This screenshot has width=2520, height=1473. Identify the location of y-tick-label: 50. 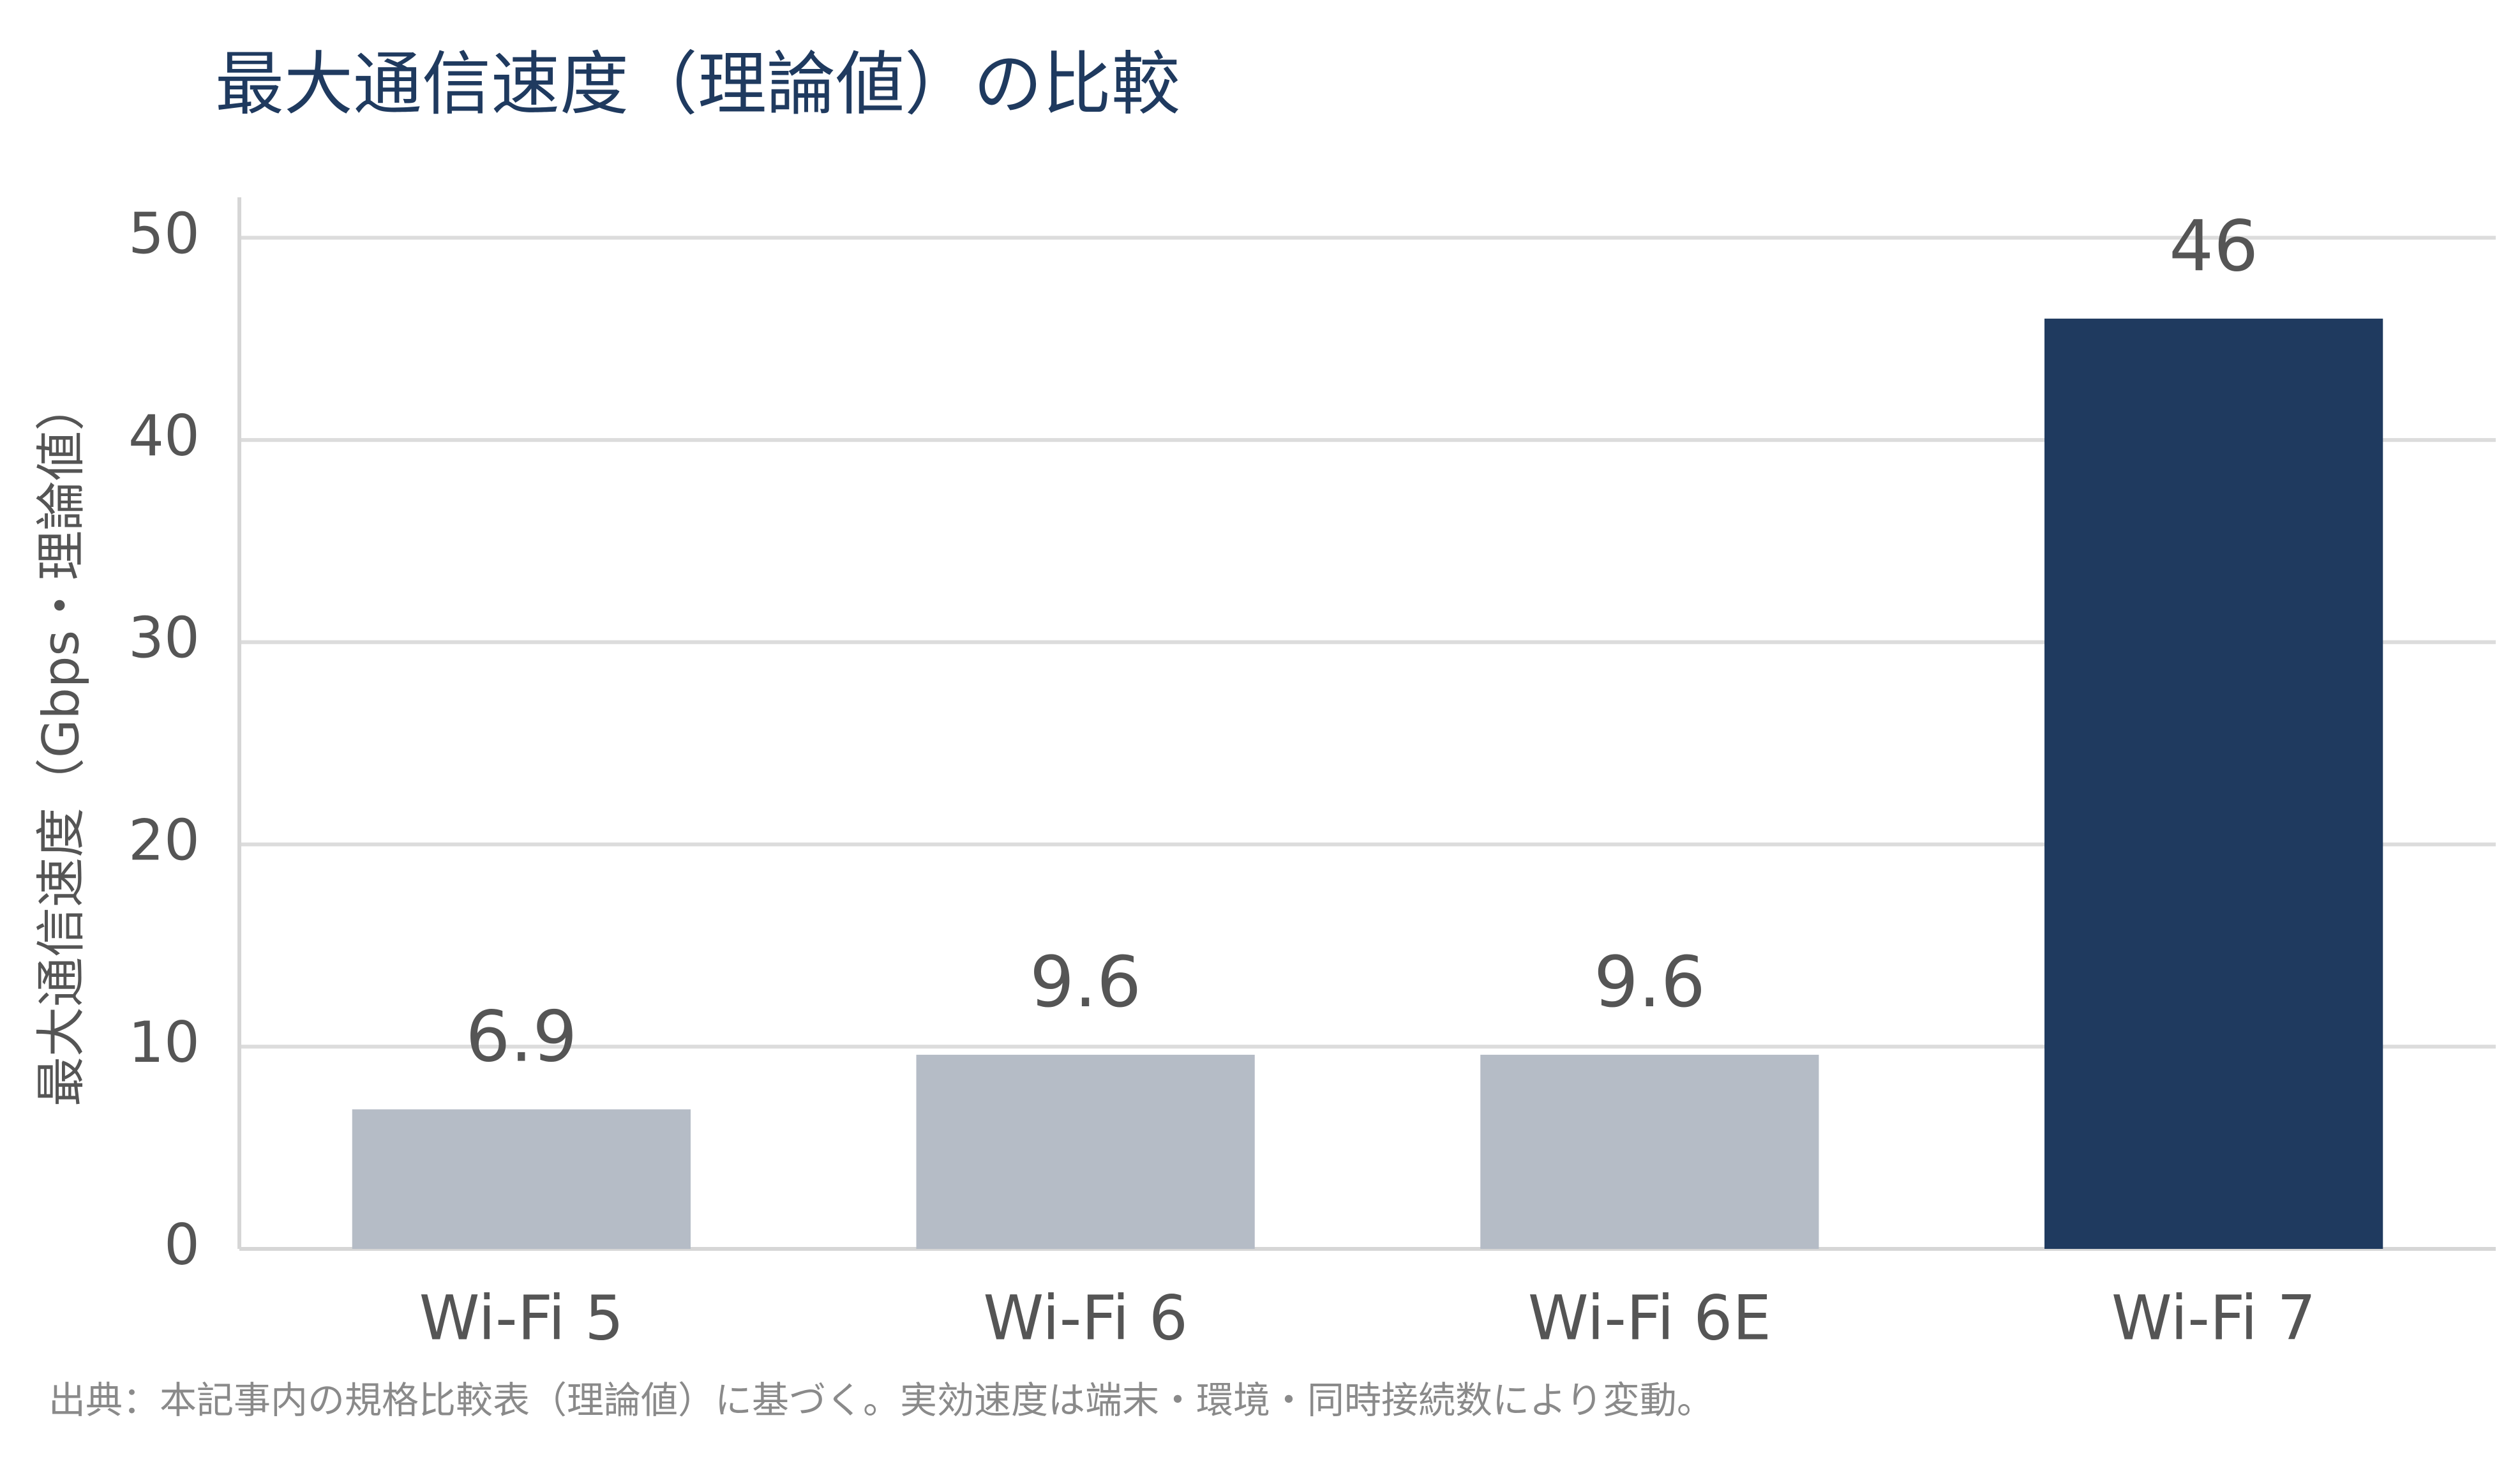
(164, 233).